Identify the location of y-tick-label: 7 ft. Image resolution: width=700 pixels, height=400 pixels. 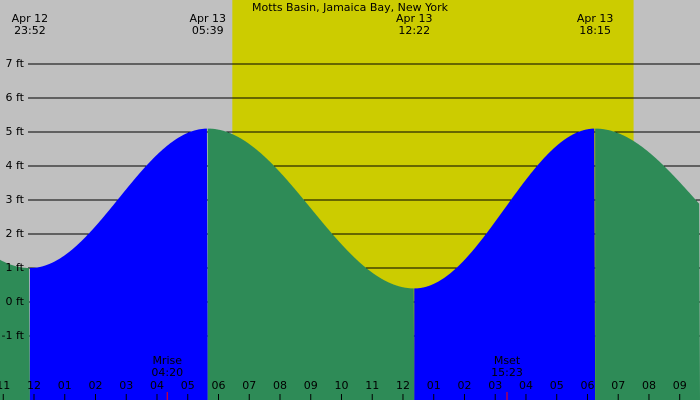
(15, 63).